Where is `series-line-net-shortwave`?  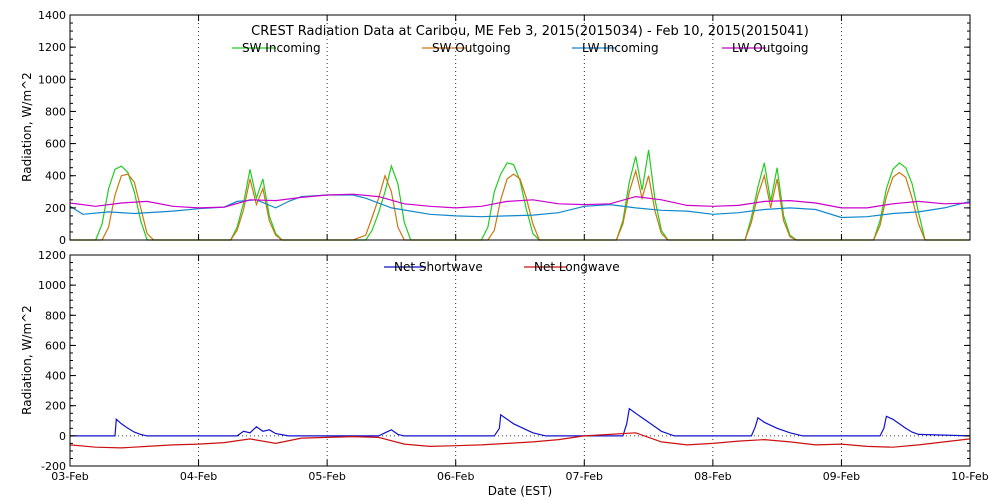
series-line-net-shortwave is located at coordinates (520, 422).